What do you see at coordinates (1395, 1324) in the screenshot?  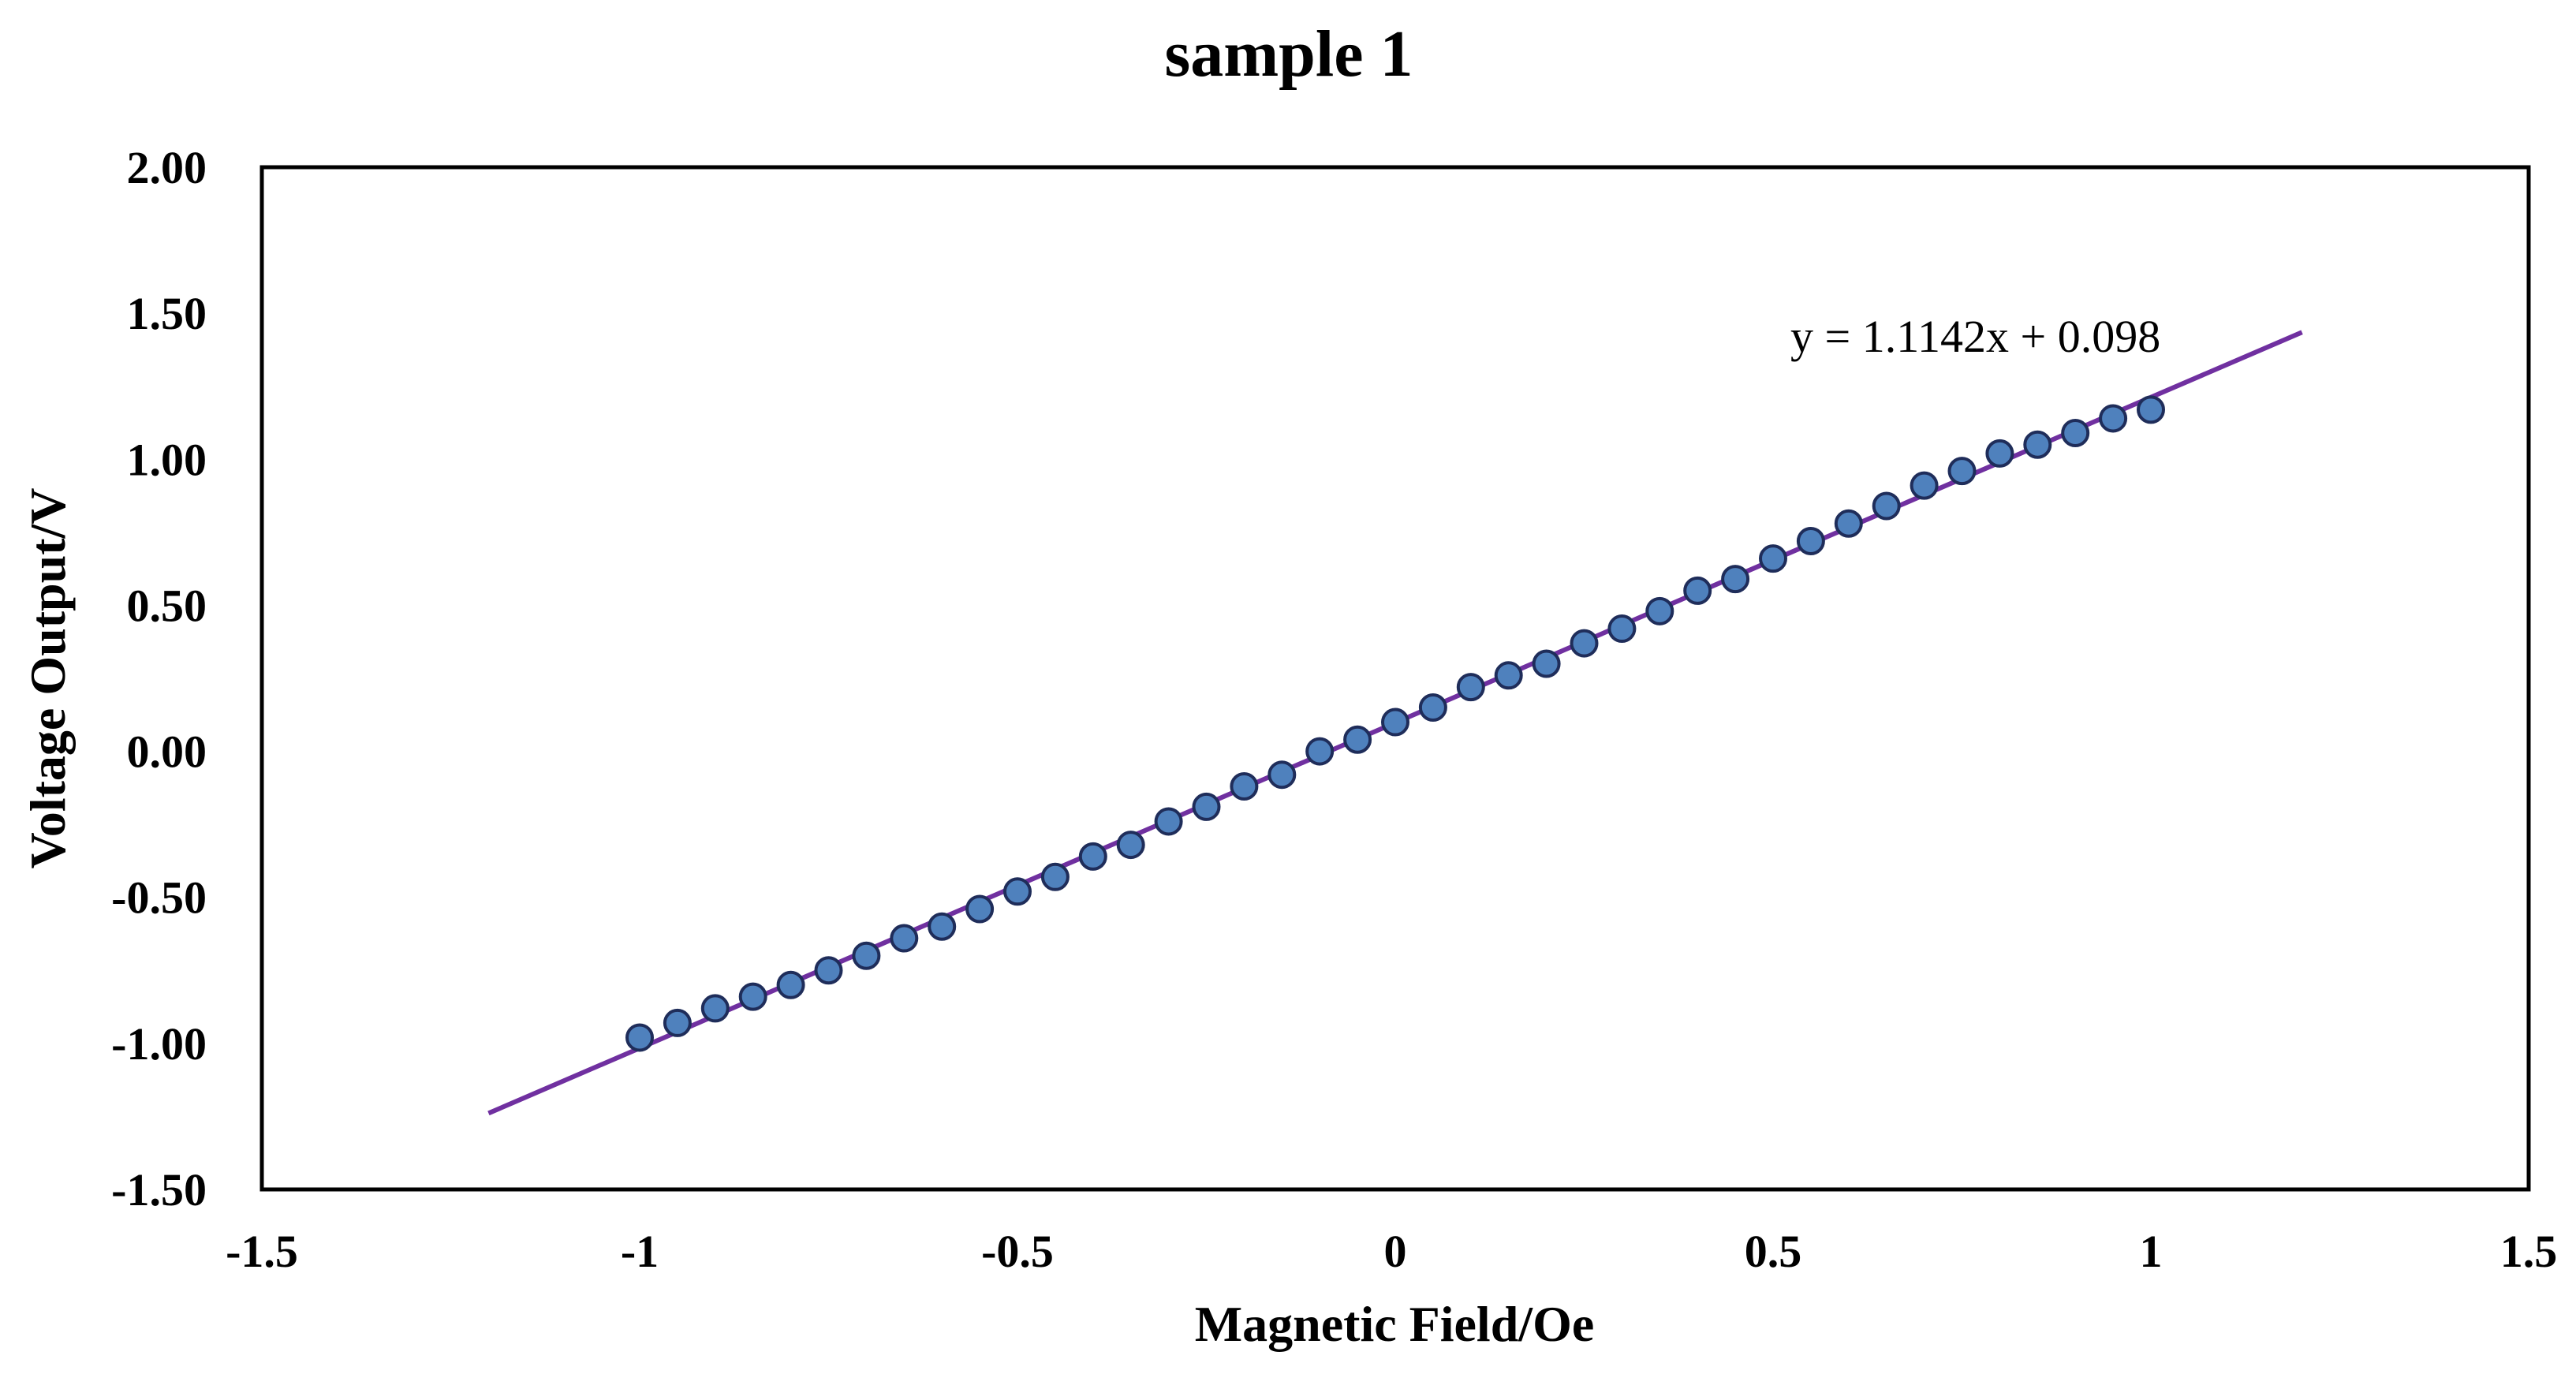 I see `x-axis-label: Magnetic Field/Oe` at bounding box center [1395, 1324].